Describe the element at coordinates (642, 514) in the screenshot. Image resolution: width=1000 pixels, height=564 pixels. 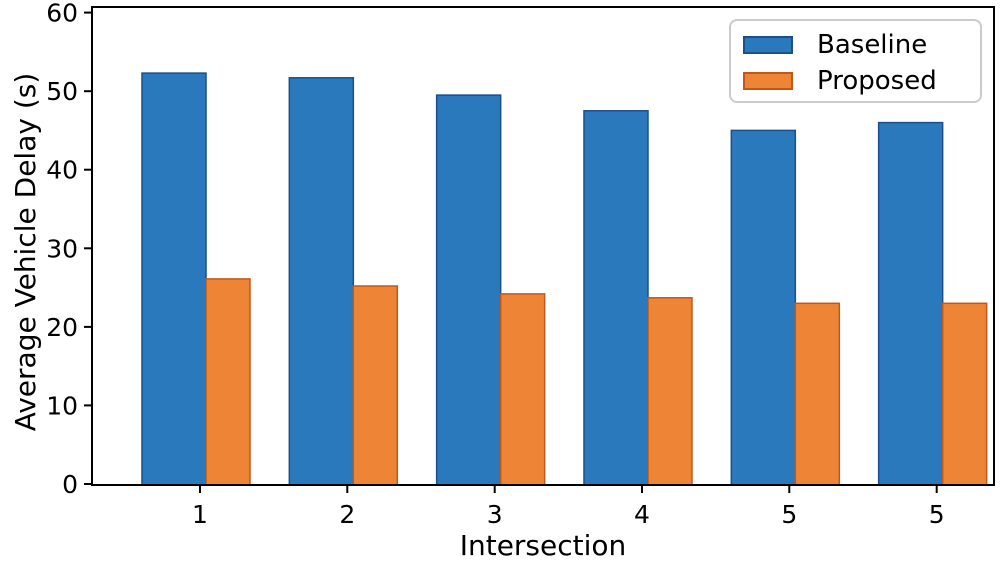
I see `x-tick-label: 4` at that location.